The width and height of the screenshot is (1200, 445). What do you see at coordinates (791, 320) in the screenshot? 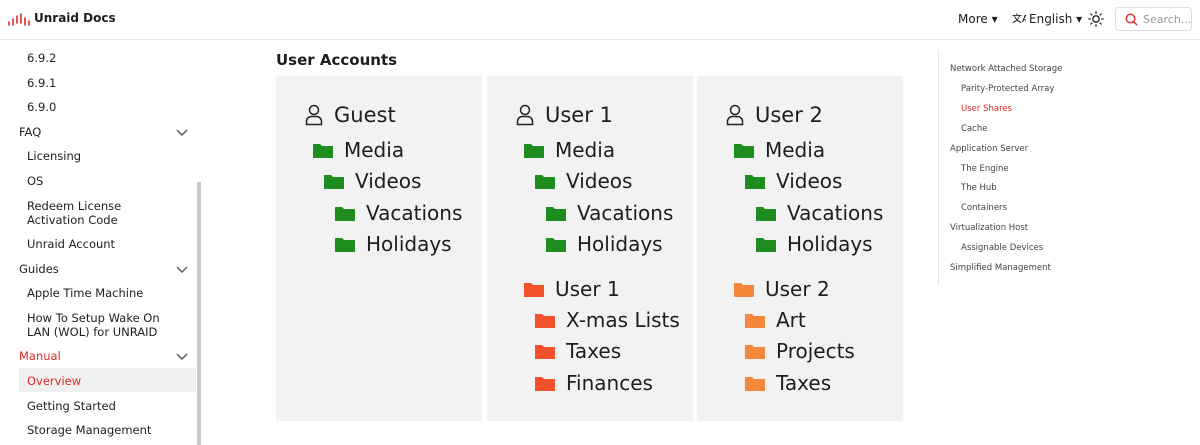
I see `folder-name: Art` at bounding box center [791, 320].